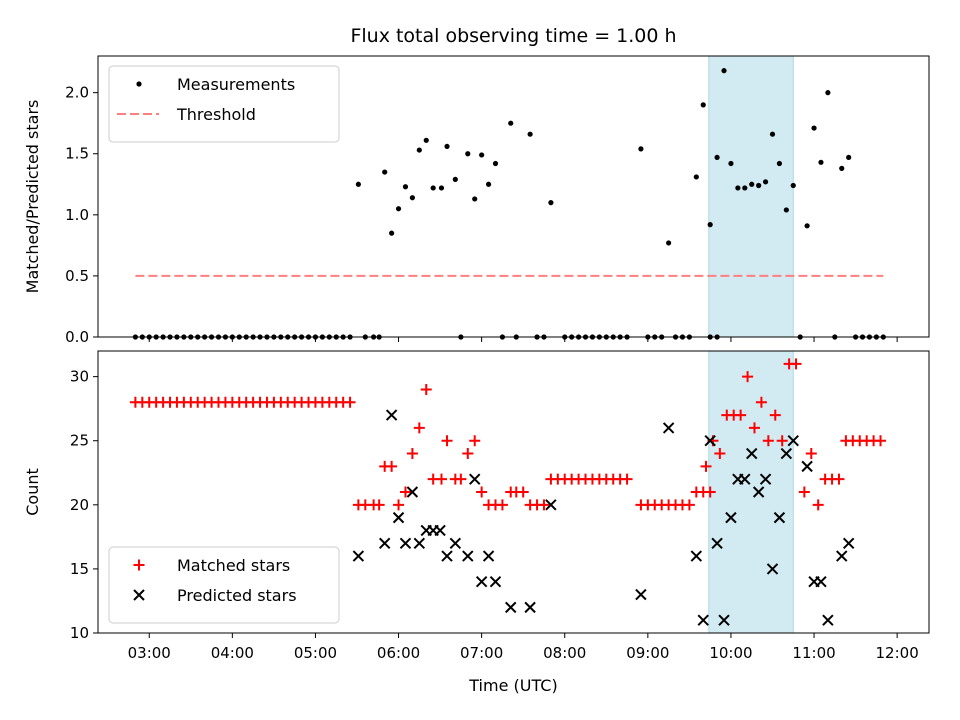 This screenshot has width=960, height=720. I want to click on y-axis-label: Count, so click(32, 492).